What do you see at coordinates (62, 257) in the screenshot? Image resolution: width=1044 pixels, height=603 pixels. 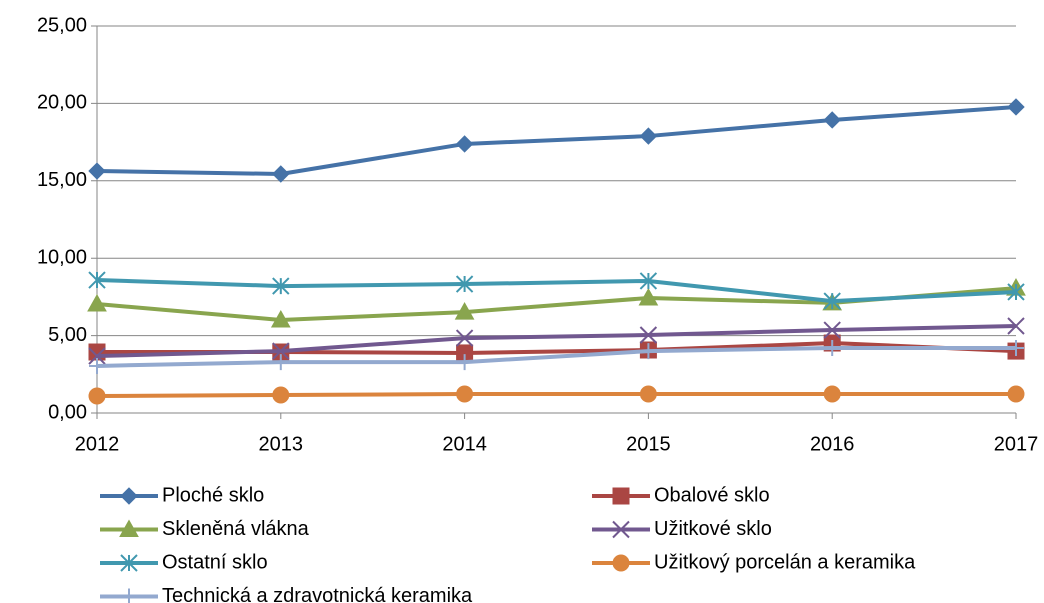 I see `y-tick-label: 10,00` at bounding box center [62, 257].